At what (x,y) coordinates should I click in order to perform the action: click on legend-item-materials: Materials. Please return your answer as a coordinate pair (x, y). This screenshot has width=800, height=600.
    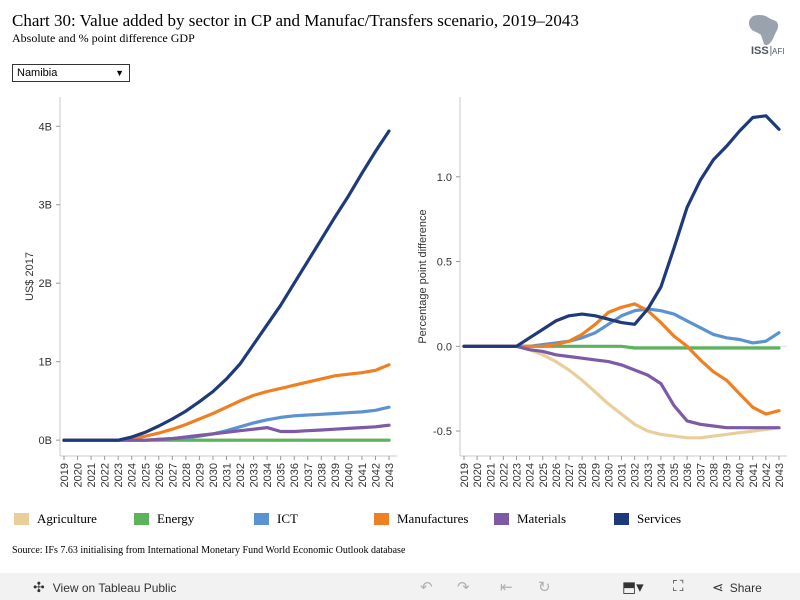
    Looking at the image, I should click on (530, 519).